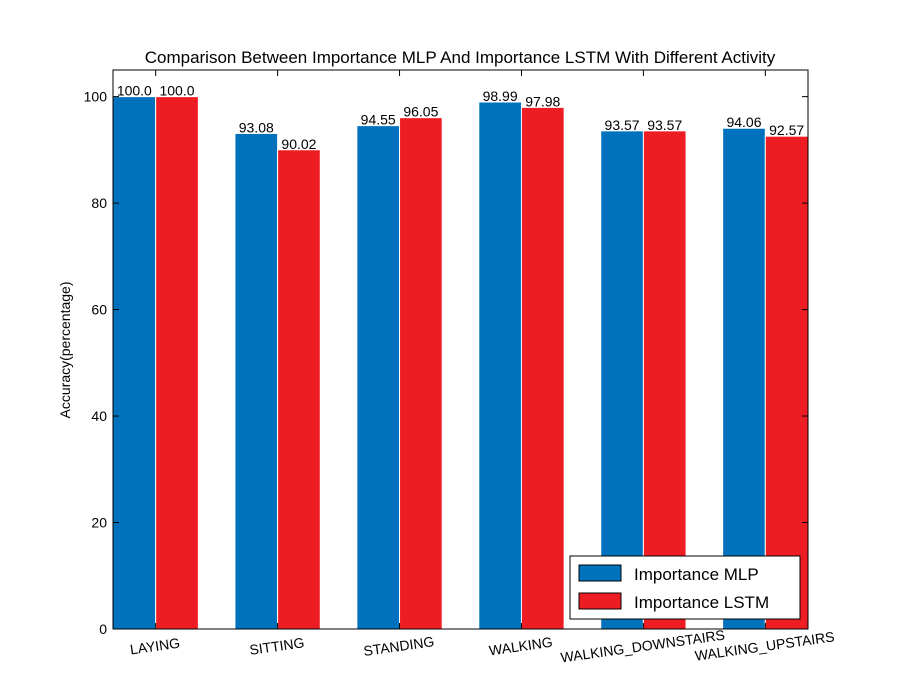 The image size is (900, 700). What do you see at coordinates (744, 378) in the screenshot?
I see `bar-importance-mlp-walking-upstairs` at bounding box center [744, 378].